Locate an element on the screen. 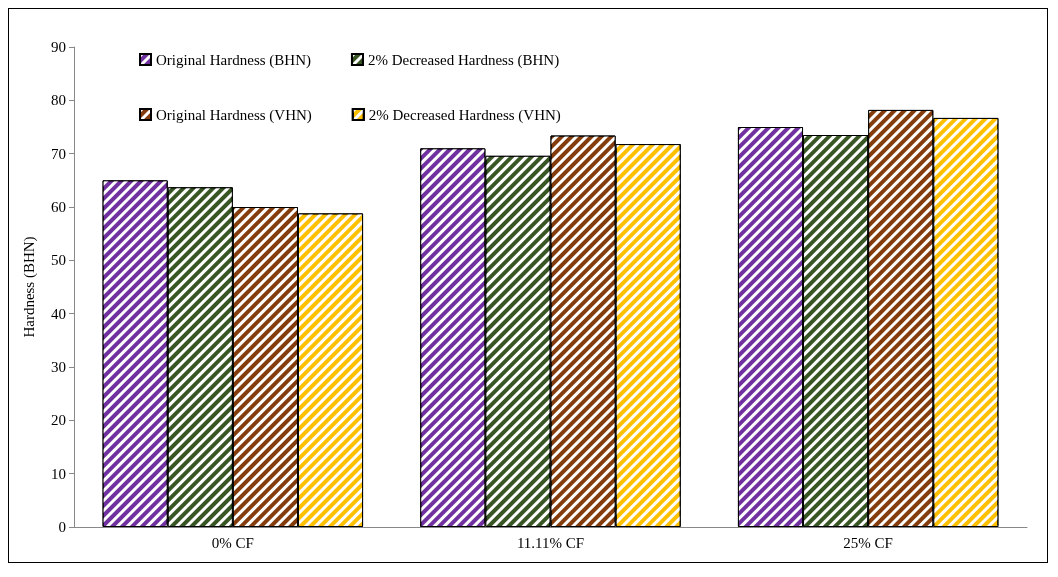  x-tick-label: 11.11% CF is located at coordinates (550, 542).